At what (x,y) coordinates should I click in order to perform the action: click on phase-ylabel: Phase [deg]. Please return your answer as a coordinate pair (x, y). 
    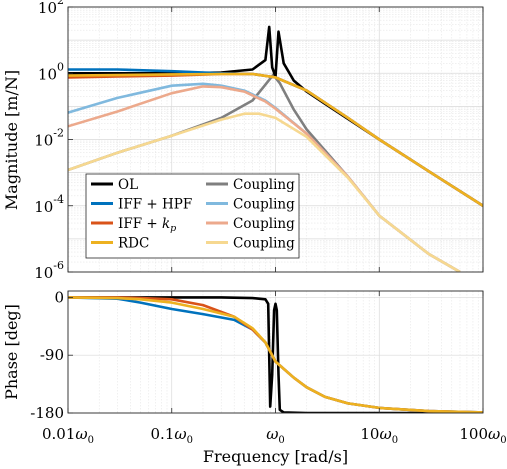
    Looking at the image, I should click on (11, 352).